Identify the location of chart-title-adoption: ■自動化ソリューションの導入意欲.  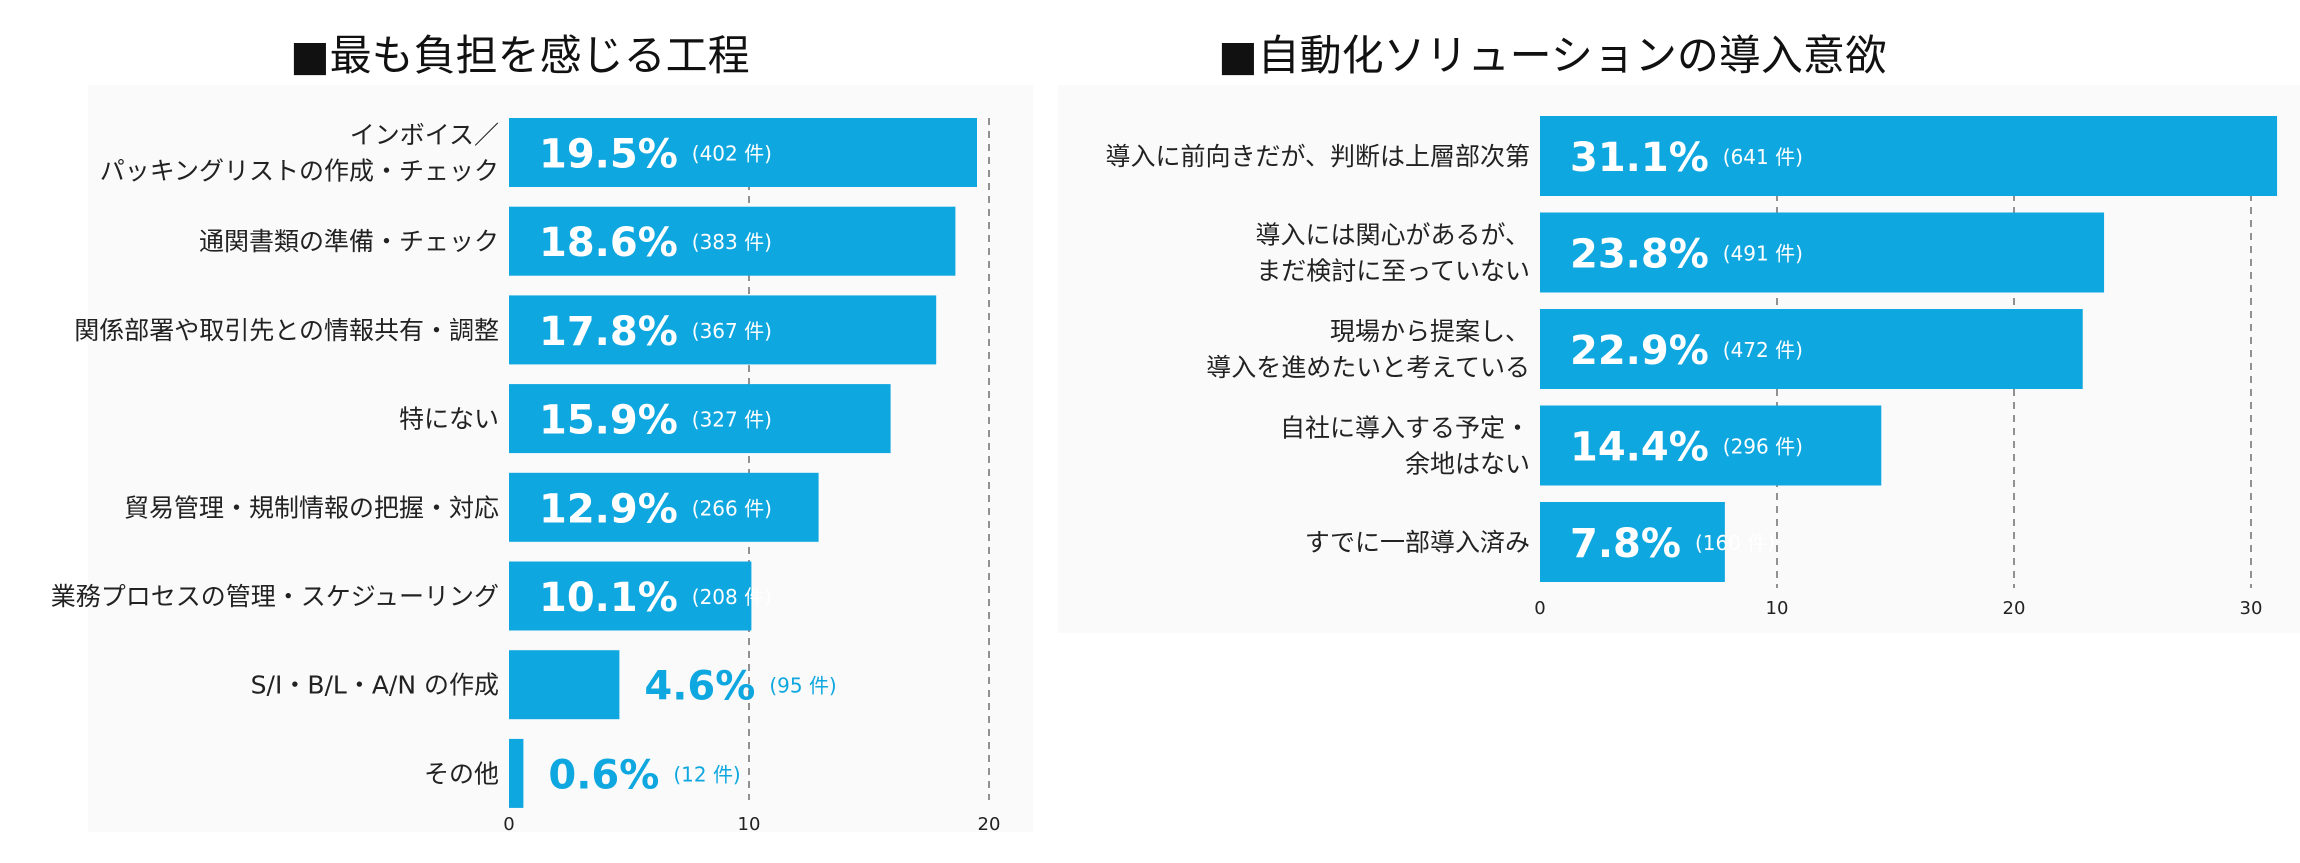
(1552, 55).